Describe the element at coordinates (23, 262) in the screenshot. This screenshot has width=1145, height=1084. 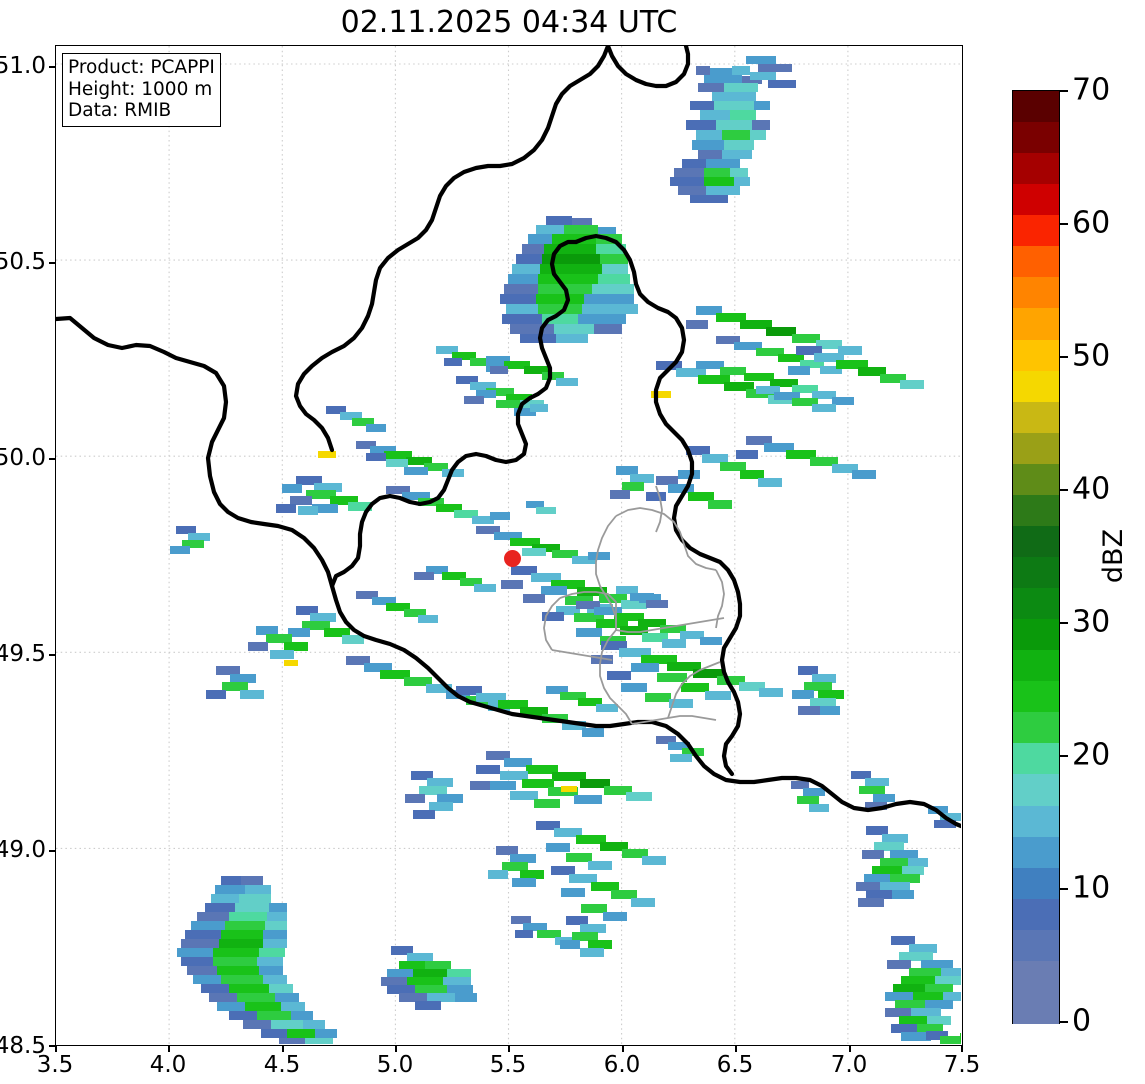
I see `y-tick-label: 50.5` at that location.